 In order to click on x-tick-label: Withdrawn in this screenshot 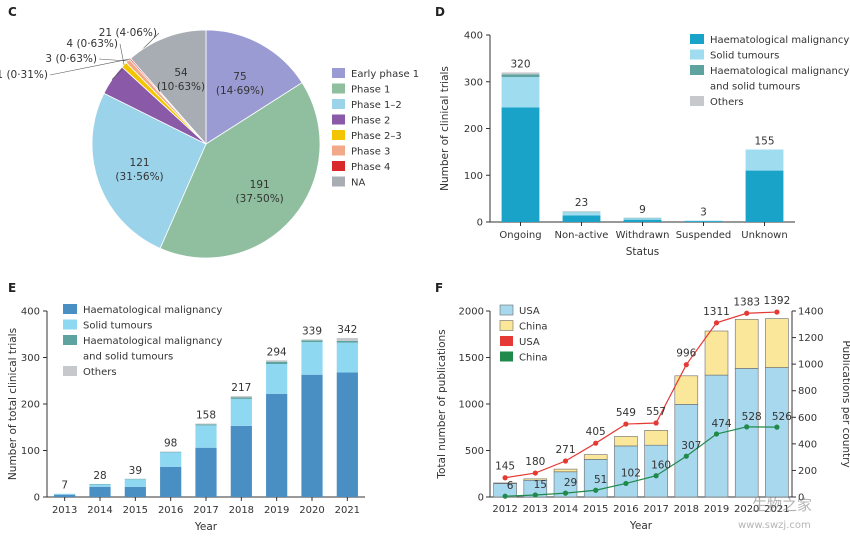, I will do `click(643, 235)`.